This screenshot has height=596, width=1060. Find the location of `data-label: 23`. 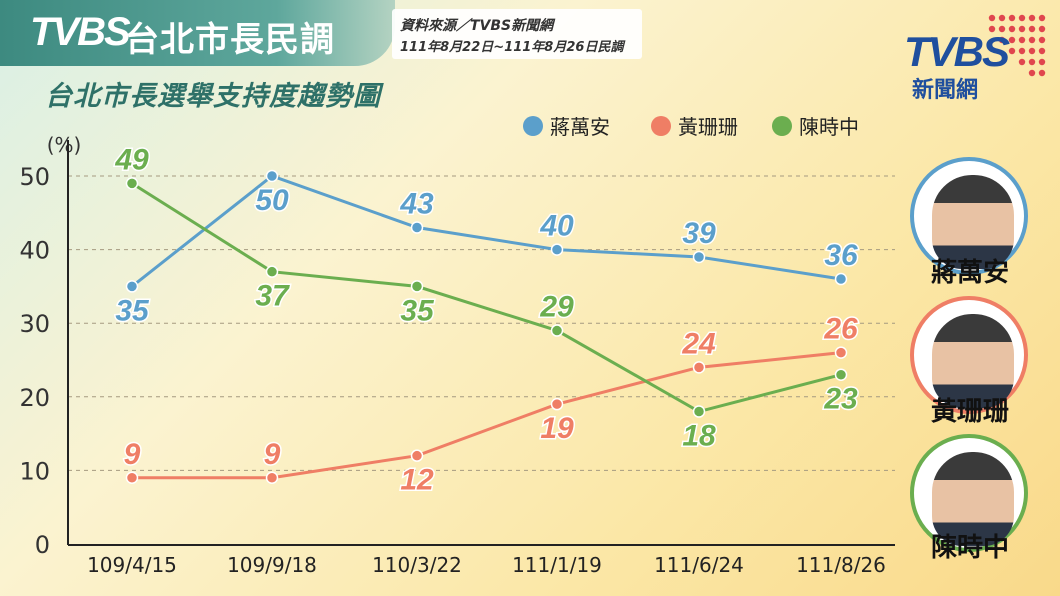

data-label: 23 is located at coordinates (840, 399).